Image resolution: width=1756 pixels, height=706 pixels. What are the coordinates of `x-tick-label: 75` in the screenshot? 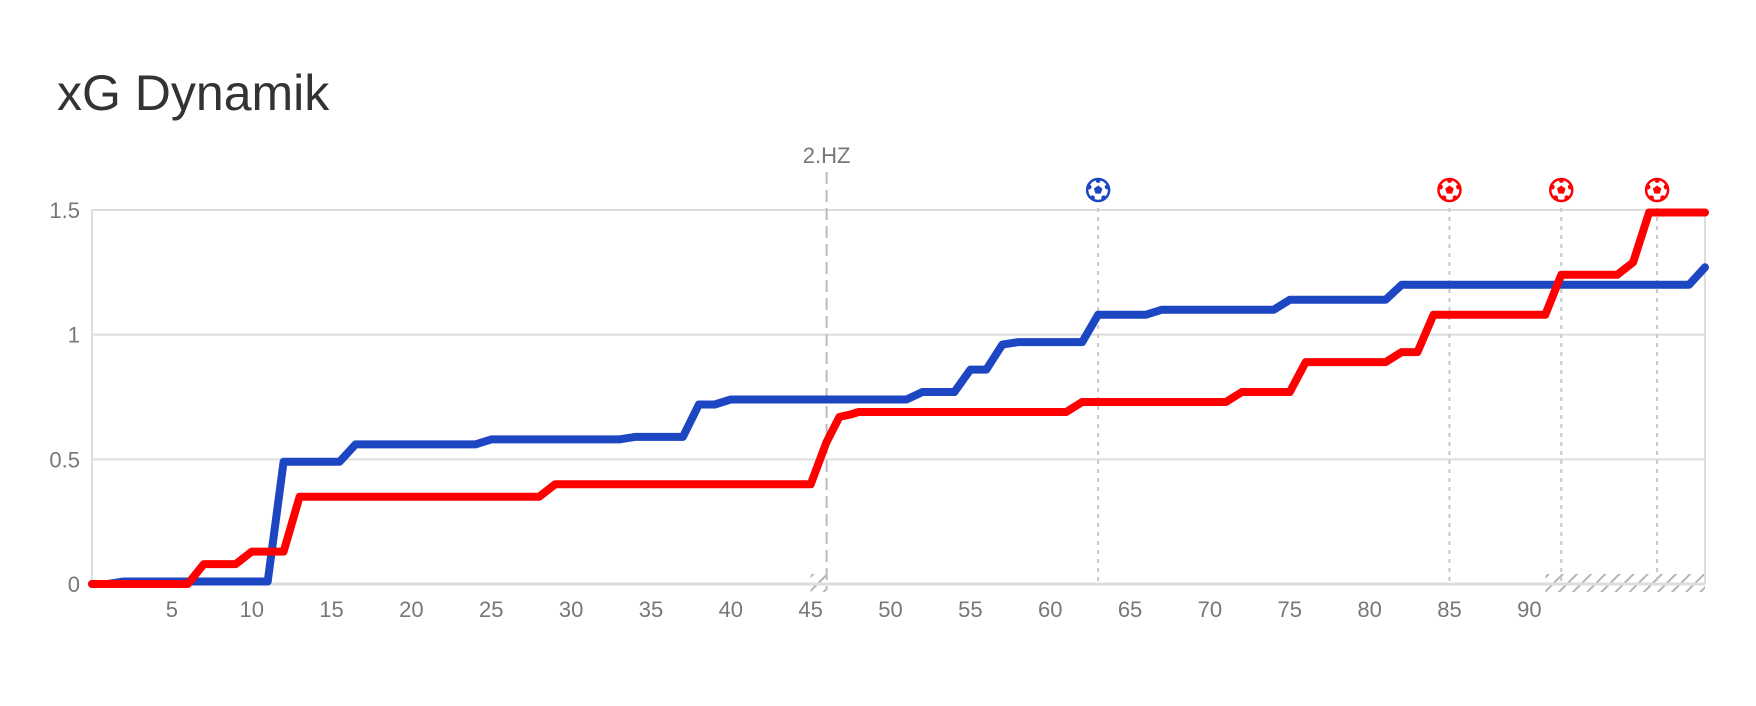 It's located at (1290, 609).